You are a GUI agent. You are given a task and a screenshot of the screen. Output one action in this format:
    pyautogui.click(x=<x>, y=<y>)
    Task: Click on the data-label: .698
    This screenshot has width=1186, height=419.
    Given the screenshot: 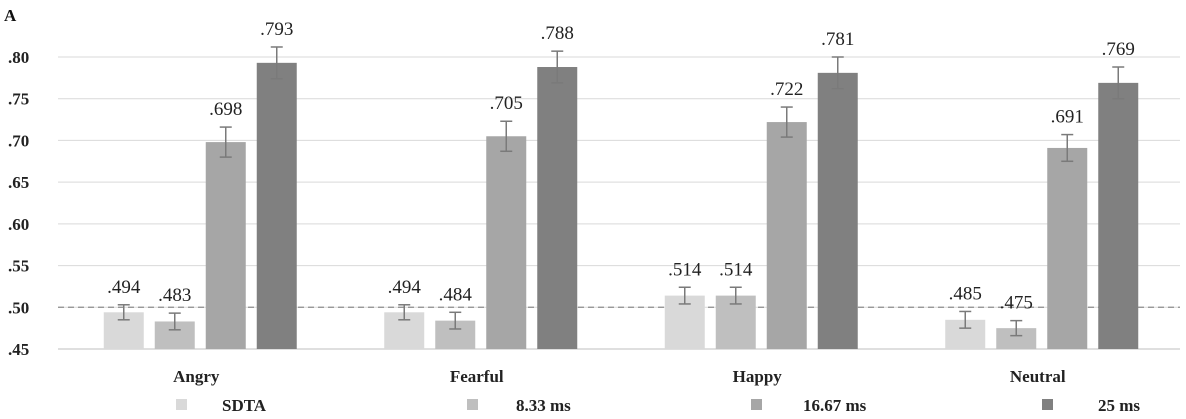 What is the action you would take?
    pyautogui.click(x=225, y=109)
    